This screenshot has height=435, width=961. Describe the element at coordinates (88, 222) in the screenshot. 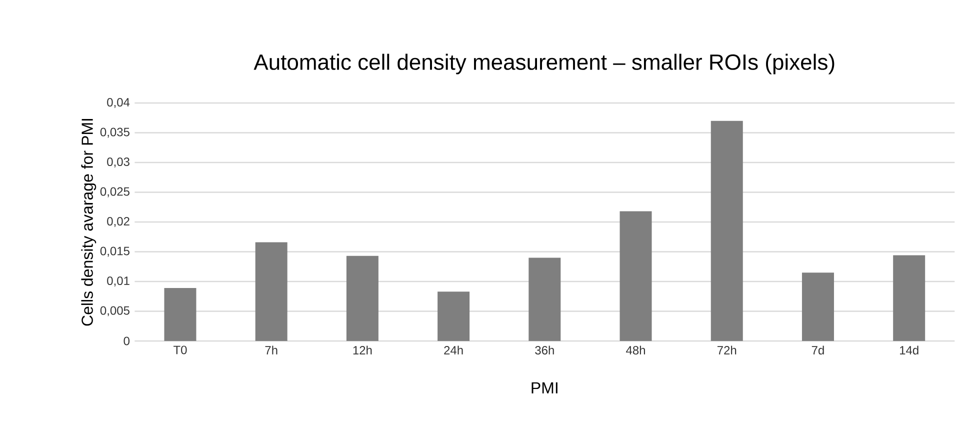

I see `y-axis-title: Cells density avarage for PMI` at that location.